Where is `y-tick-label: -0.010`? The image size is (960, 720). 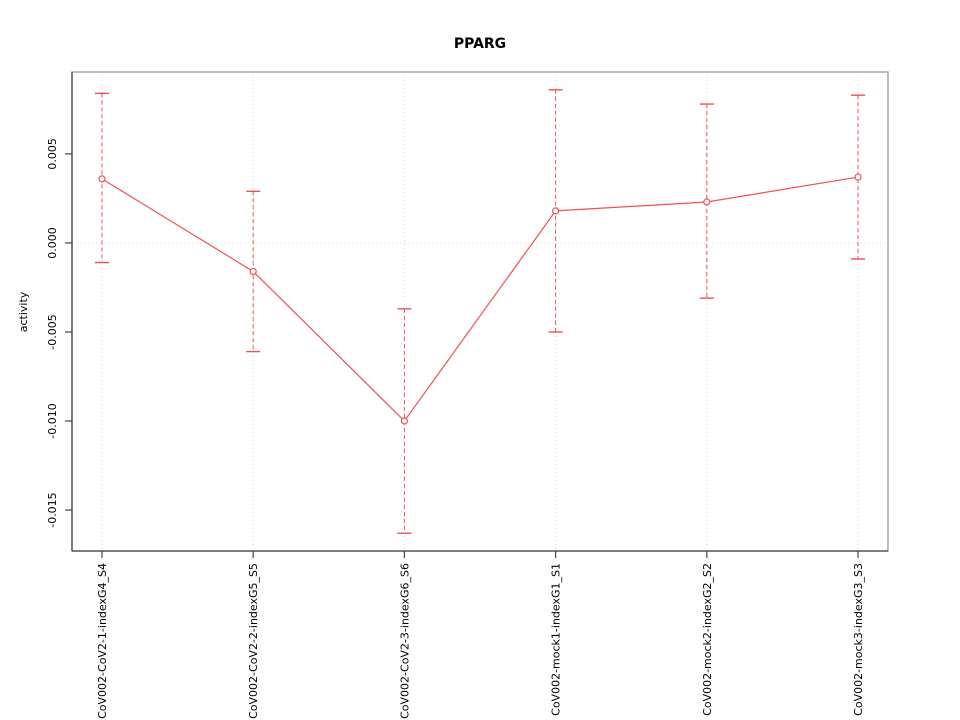 y-tick-label: -0.010 is located at coordinates (52, 420).